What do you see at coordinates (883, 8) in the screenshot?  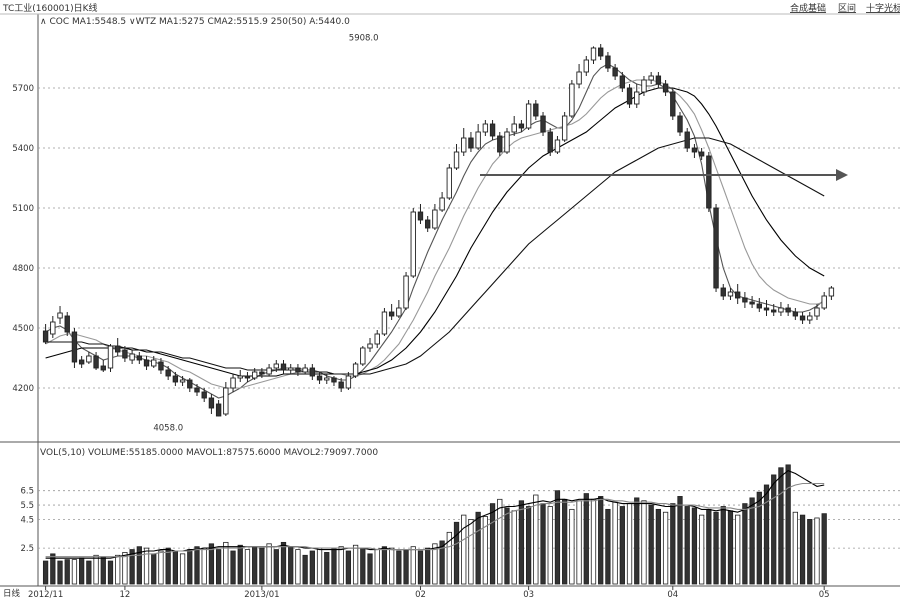 I see `crosshair-button: 十字光标` at bounding box center [883, 8].